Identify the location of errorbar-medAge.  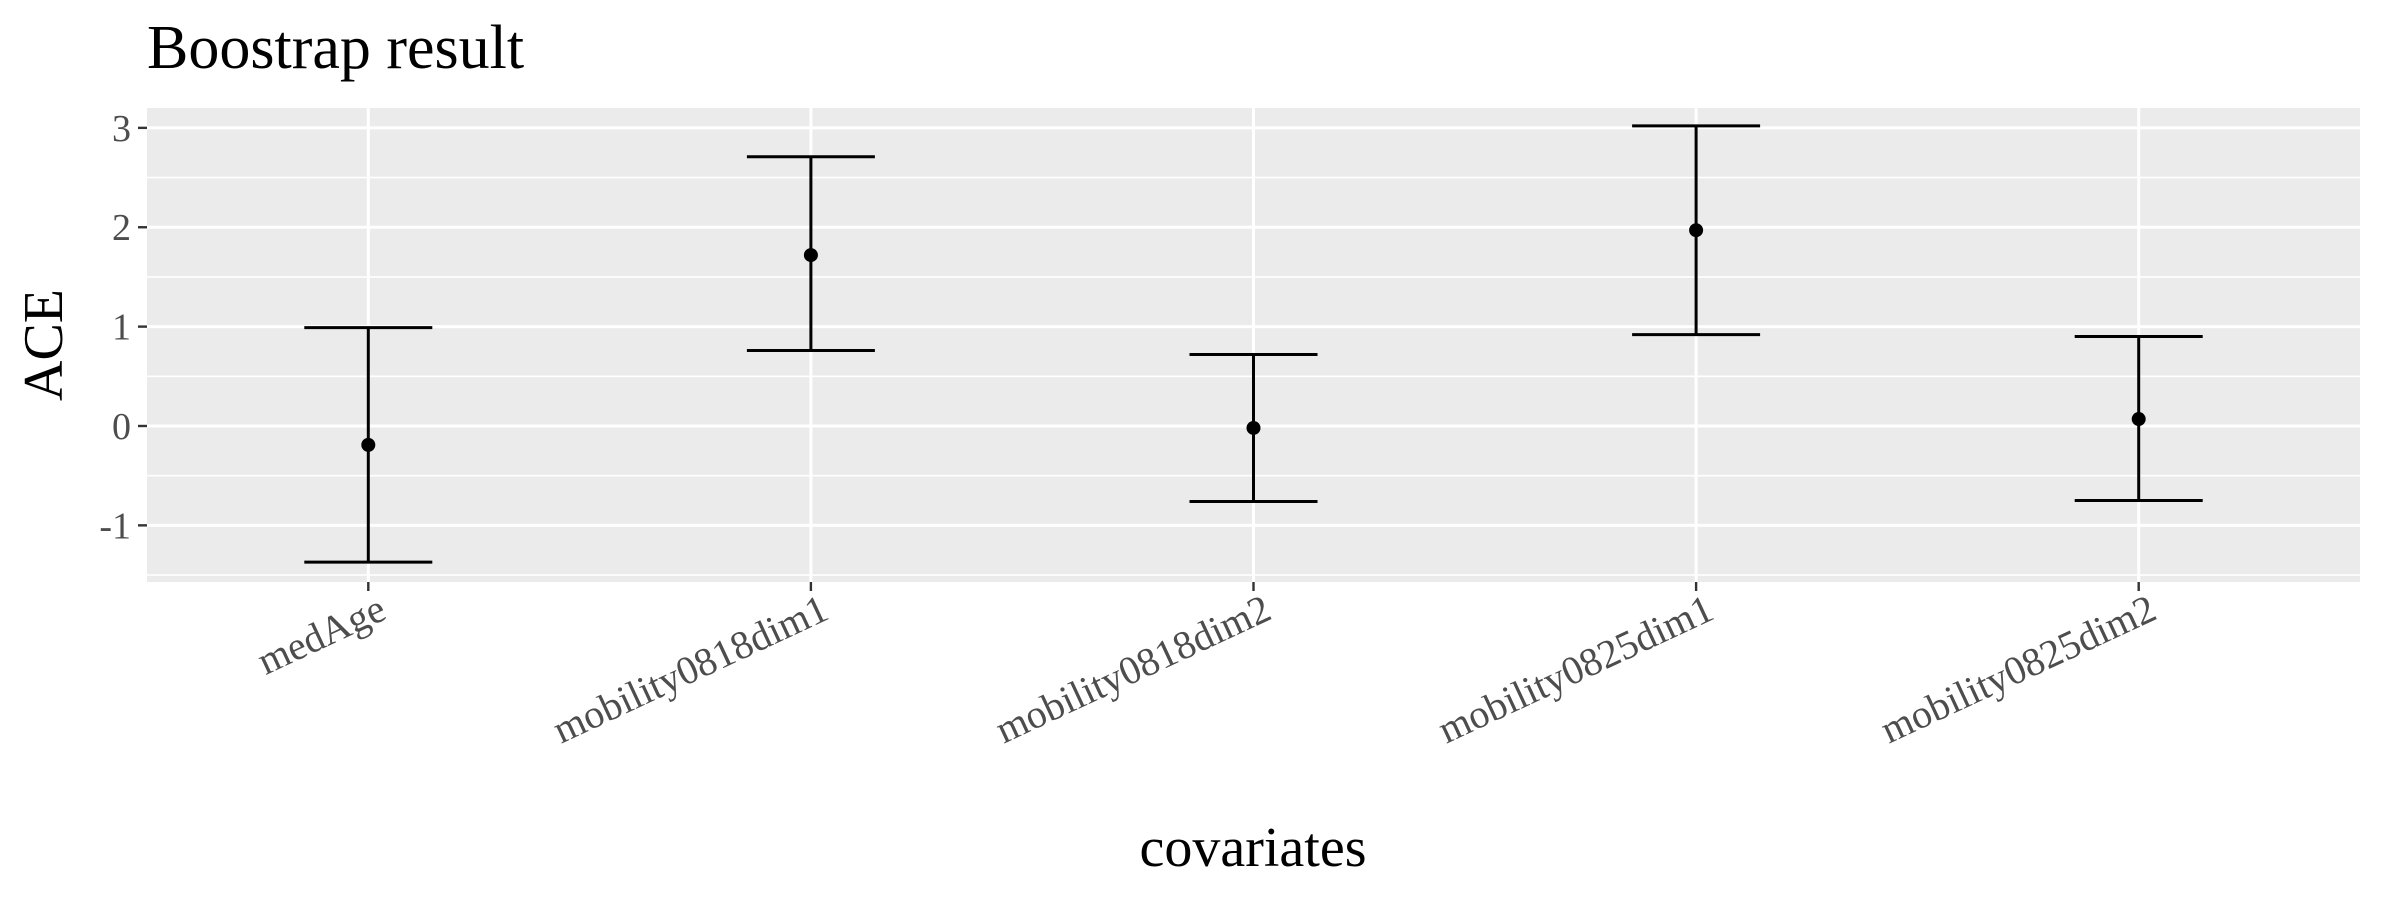
(368, 445).